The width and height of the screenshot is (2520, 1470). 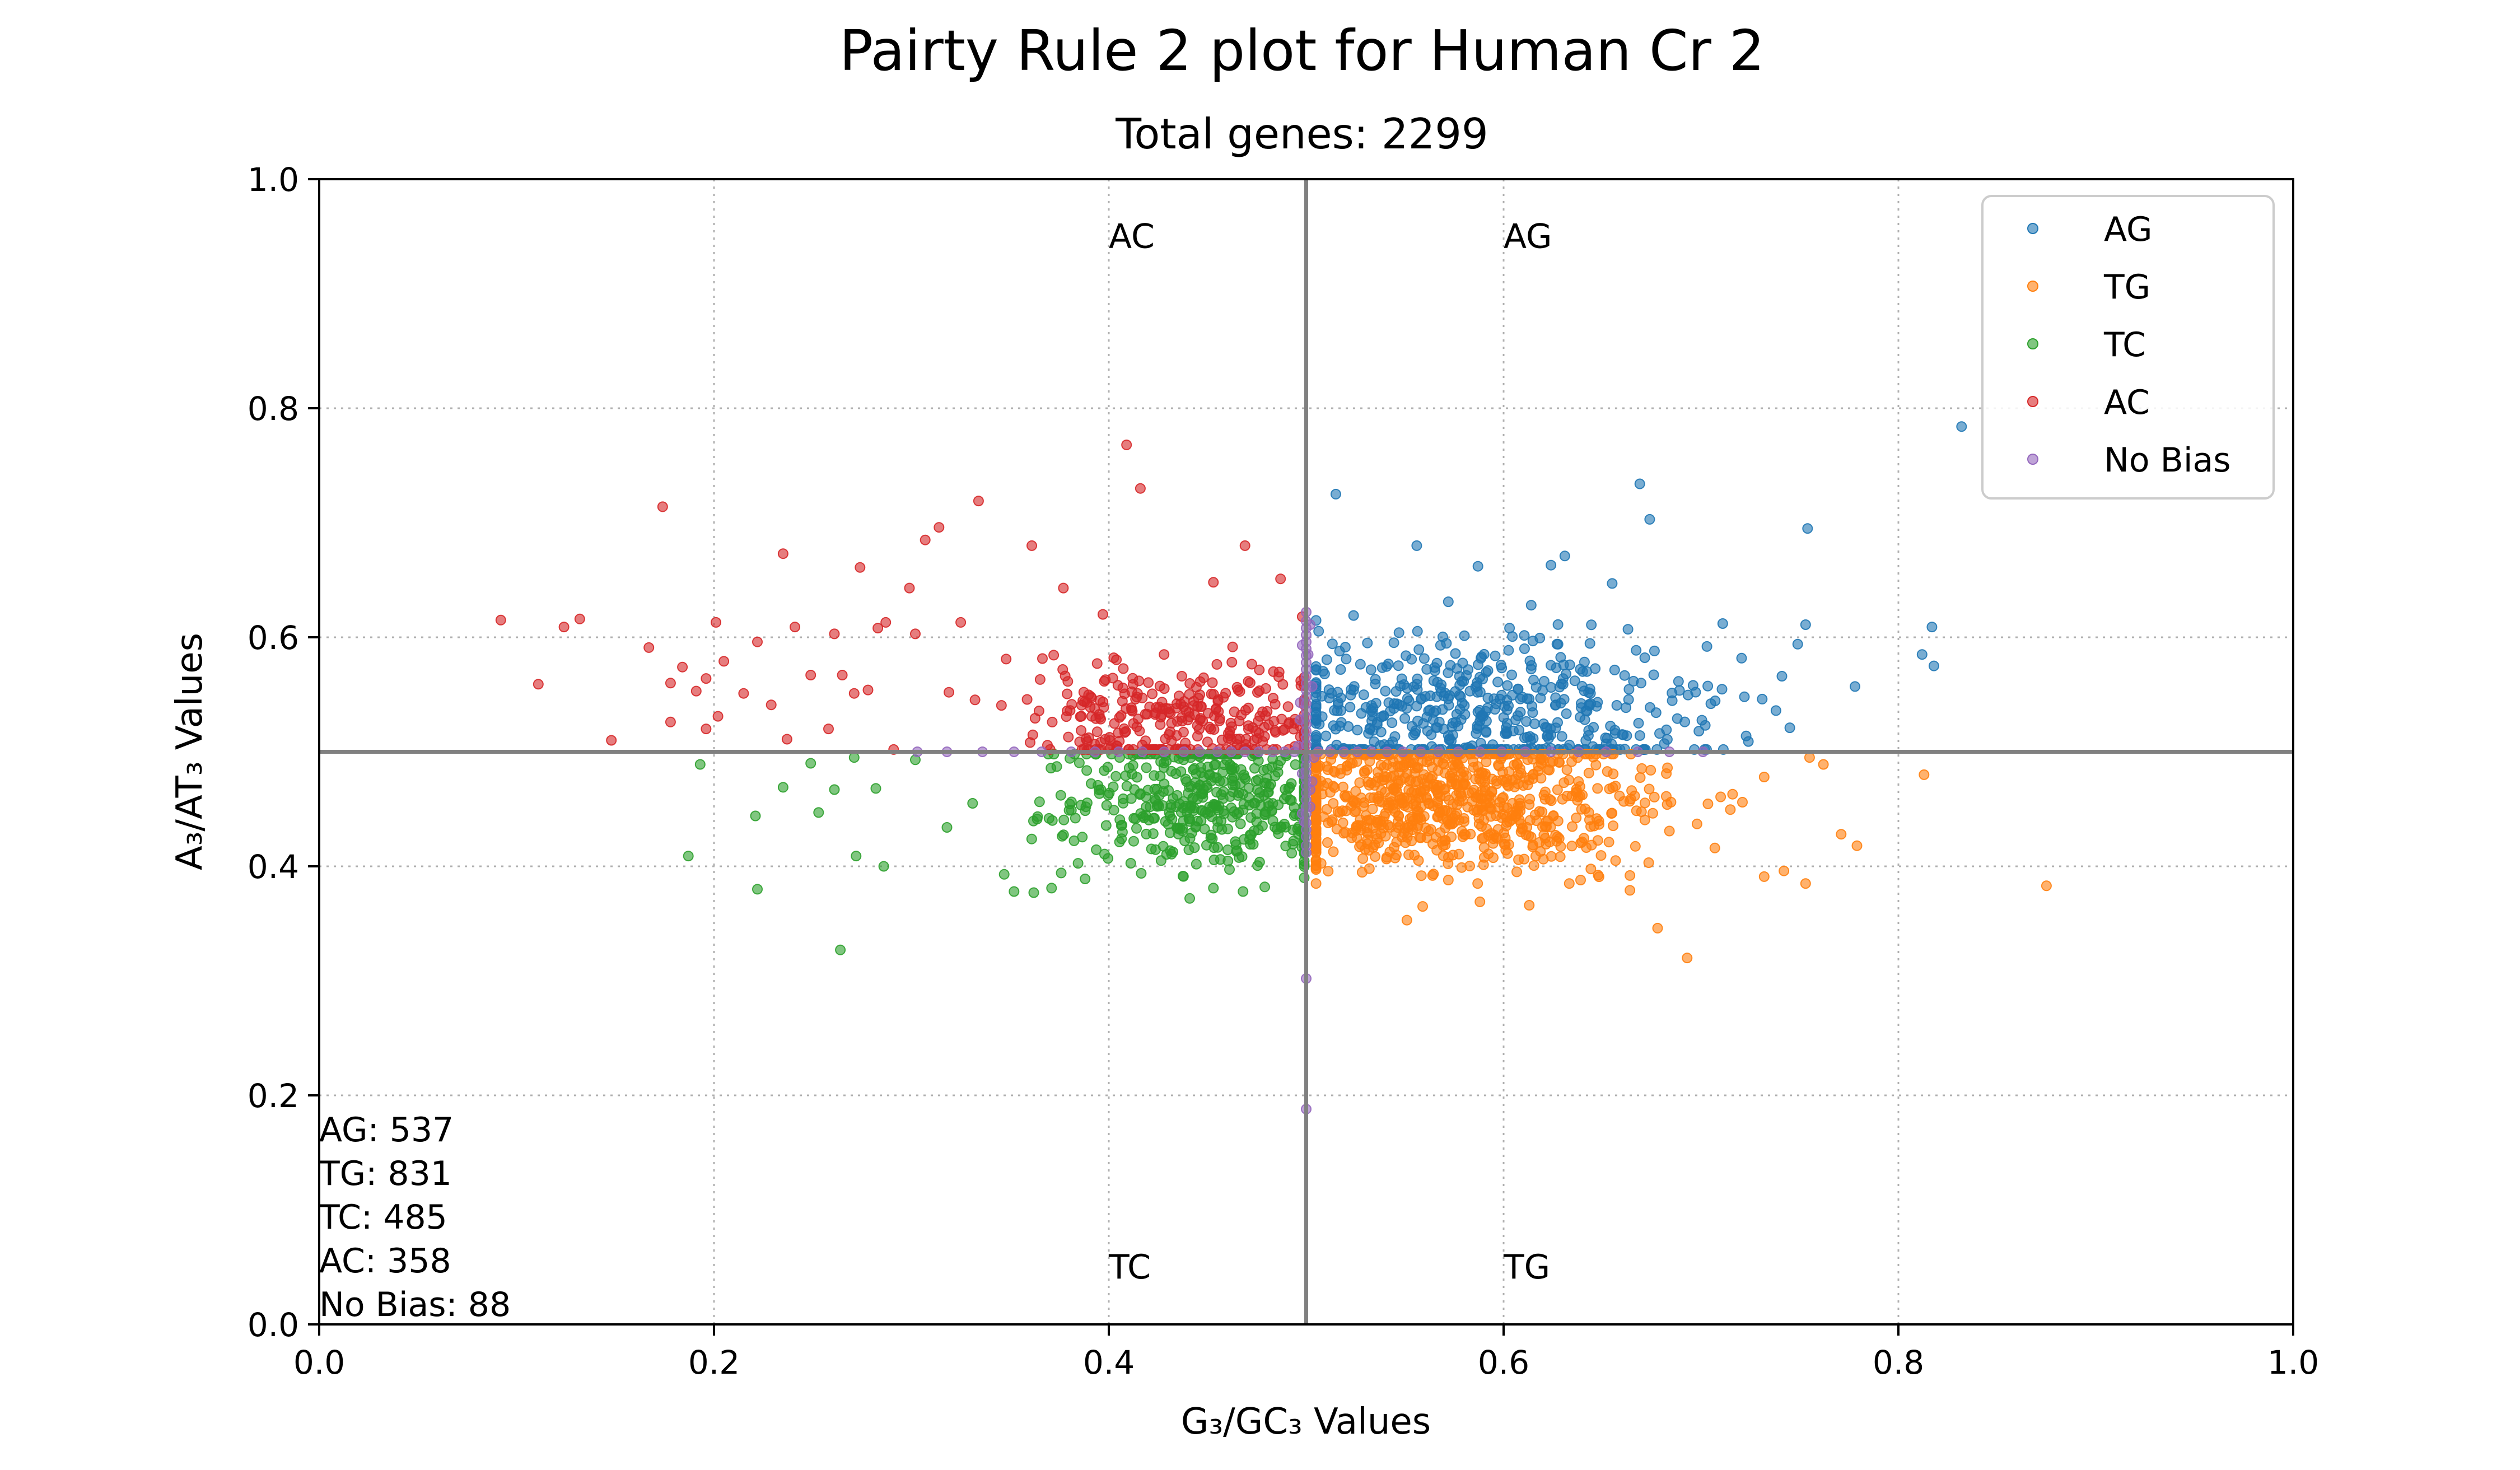 What do you see at coordinates (2033, 344) in the screenshot?
I see `legend-marker-tc` at bounding box center [2033, 344].